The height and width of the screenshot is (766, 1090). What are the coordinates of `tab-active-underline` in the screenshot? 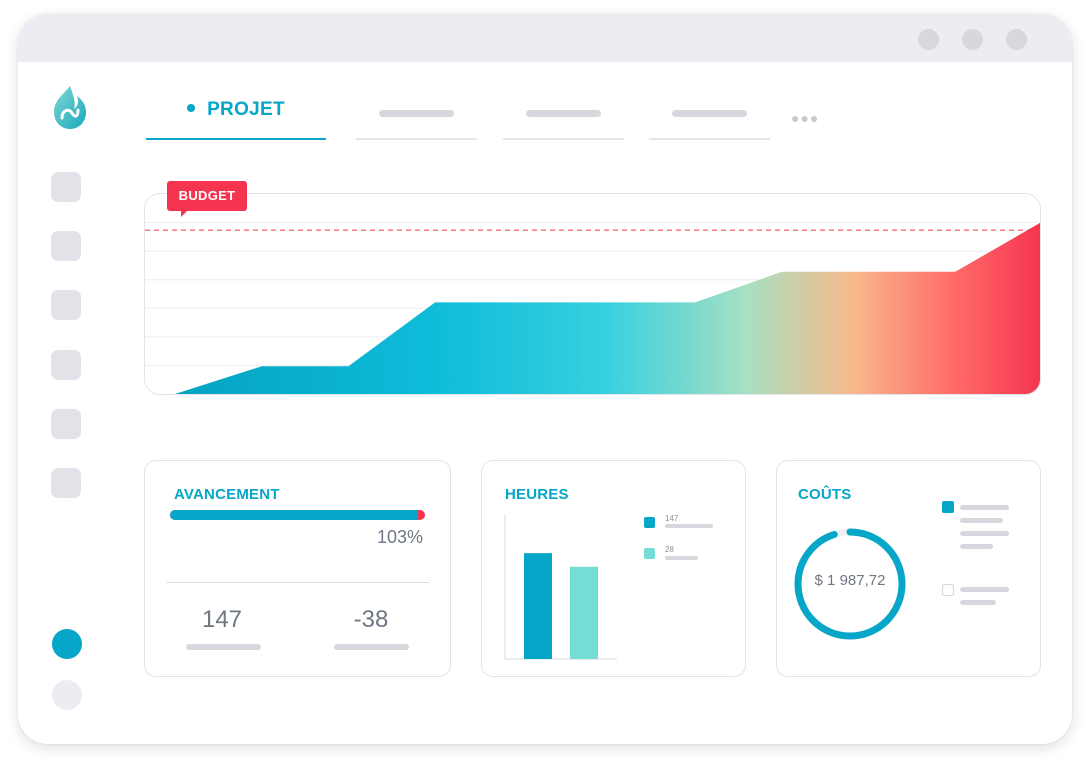 It's located at (236, 139).